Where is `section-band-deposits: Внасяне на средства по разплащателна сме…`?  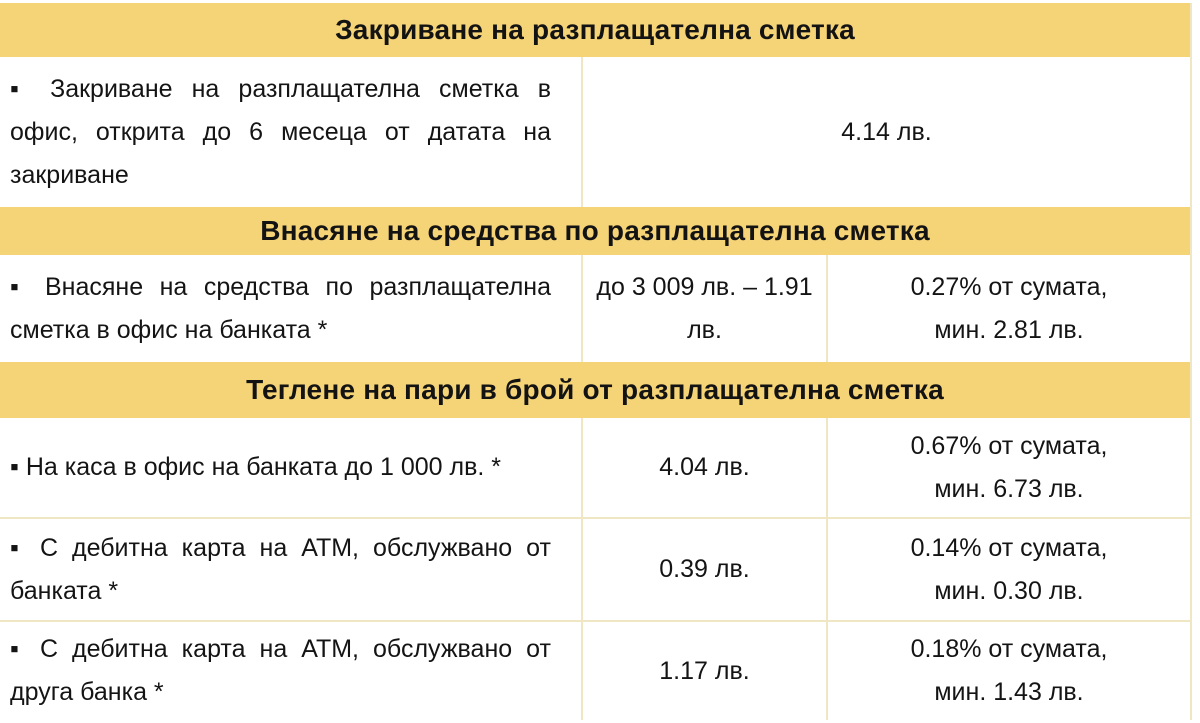
section-band-deposits: Внасяне на средства по разплащателна сме… is located at coordinates (595, 231).